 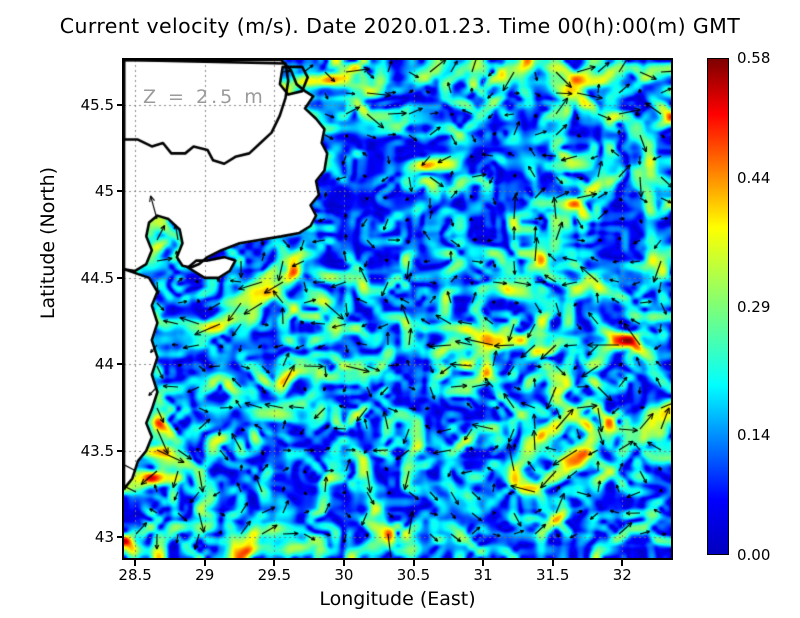 What do you see at coordinates (344, 575) in the screenshot?
I see `x-axis-tick-label: 30` at bounding box center [344, 575].